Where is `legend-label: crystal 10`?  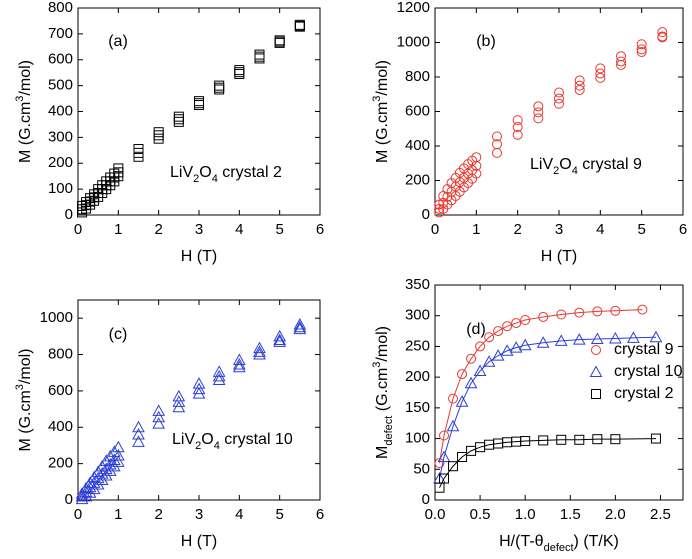
legend-label: crystal 10 is located at coordinates (648, 371).